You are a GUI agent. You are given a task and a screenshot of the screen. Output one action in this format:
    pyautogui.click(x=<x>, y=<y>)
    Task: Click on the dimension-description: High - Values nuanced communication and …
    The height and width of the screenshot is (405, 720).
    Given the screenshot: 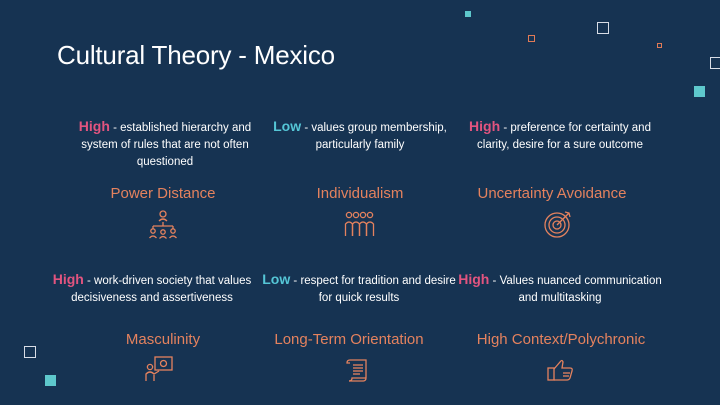 What is the action you would take?
    pyautogui.click(x=560, y=289)
    